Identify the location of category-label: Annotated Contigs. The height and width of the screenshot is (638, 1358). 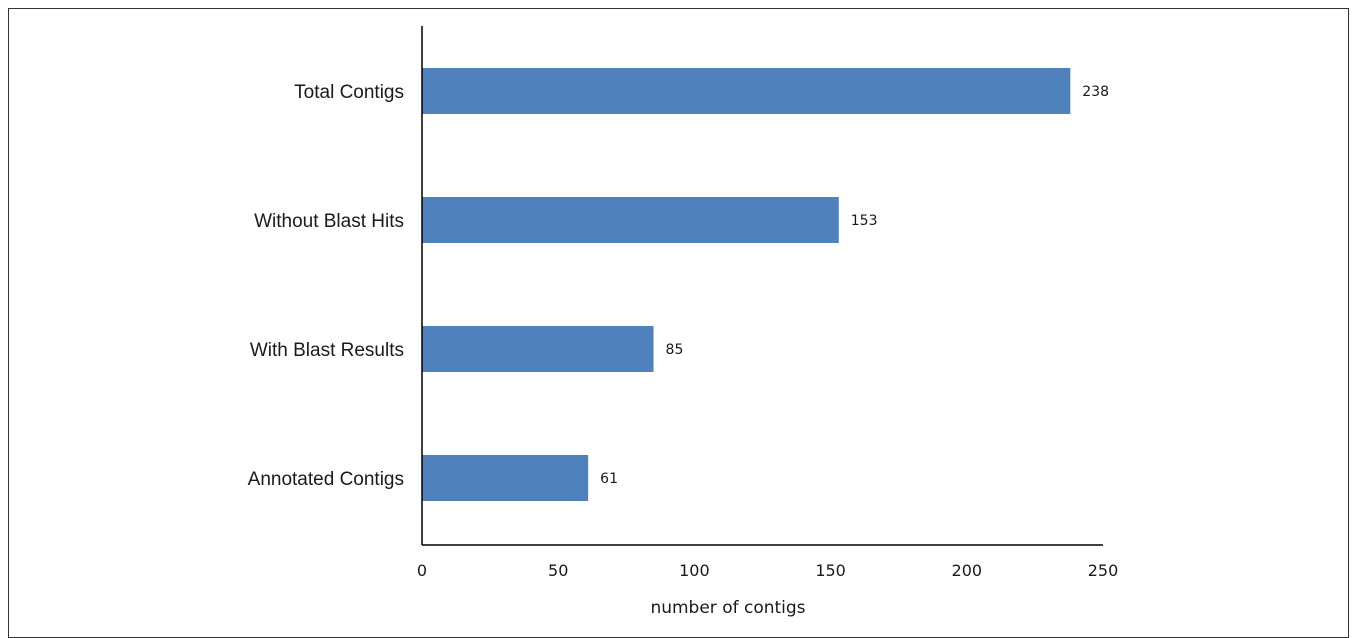
(326, 479).